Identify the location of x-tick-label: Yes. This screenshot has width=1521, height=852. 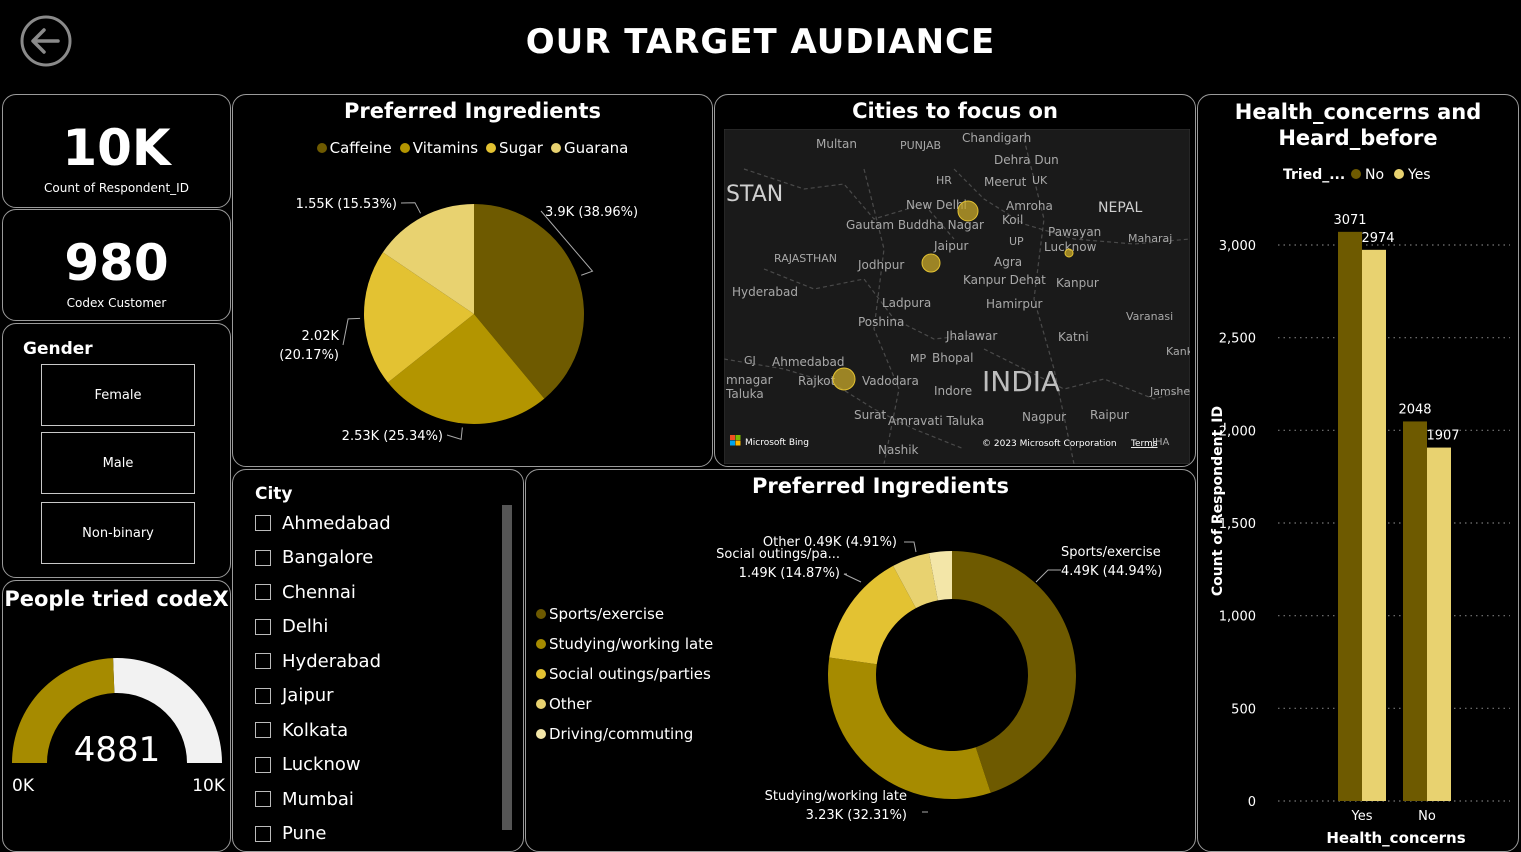
(1362, 816).